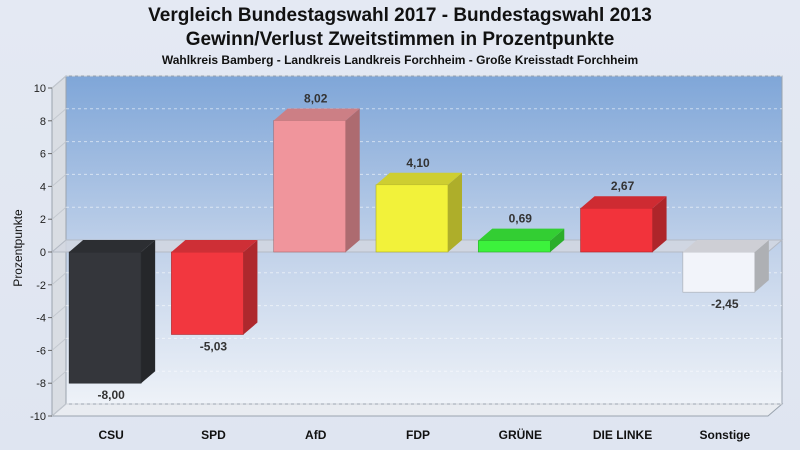 Image resolution: width=800 pixels, height=450 pixels. What do you see at coordinates (418, 163) in the screenshot?
I see `bar-value-label: 4,10` at bounding box center [418, 163].